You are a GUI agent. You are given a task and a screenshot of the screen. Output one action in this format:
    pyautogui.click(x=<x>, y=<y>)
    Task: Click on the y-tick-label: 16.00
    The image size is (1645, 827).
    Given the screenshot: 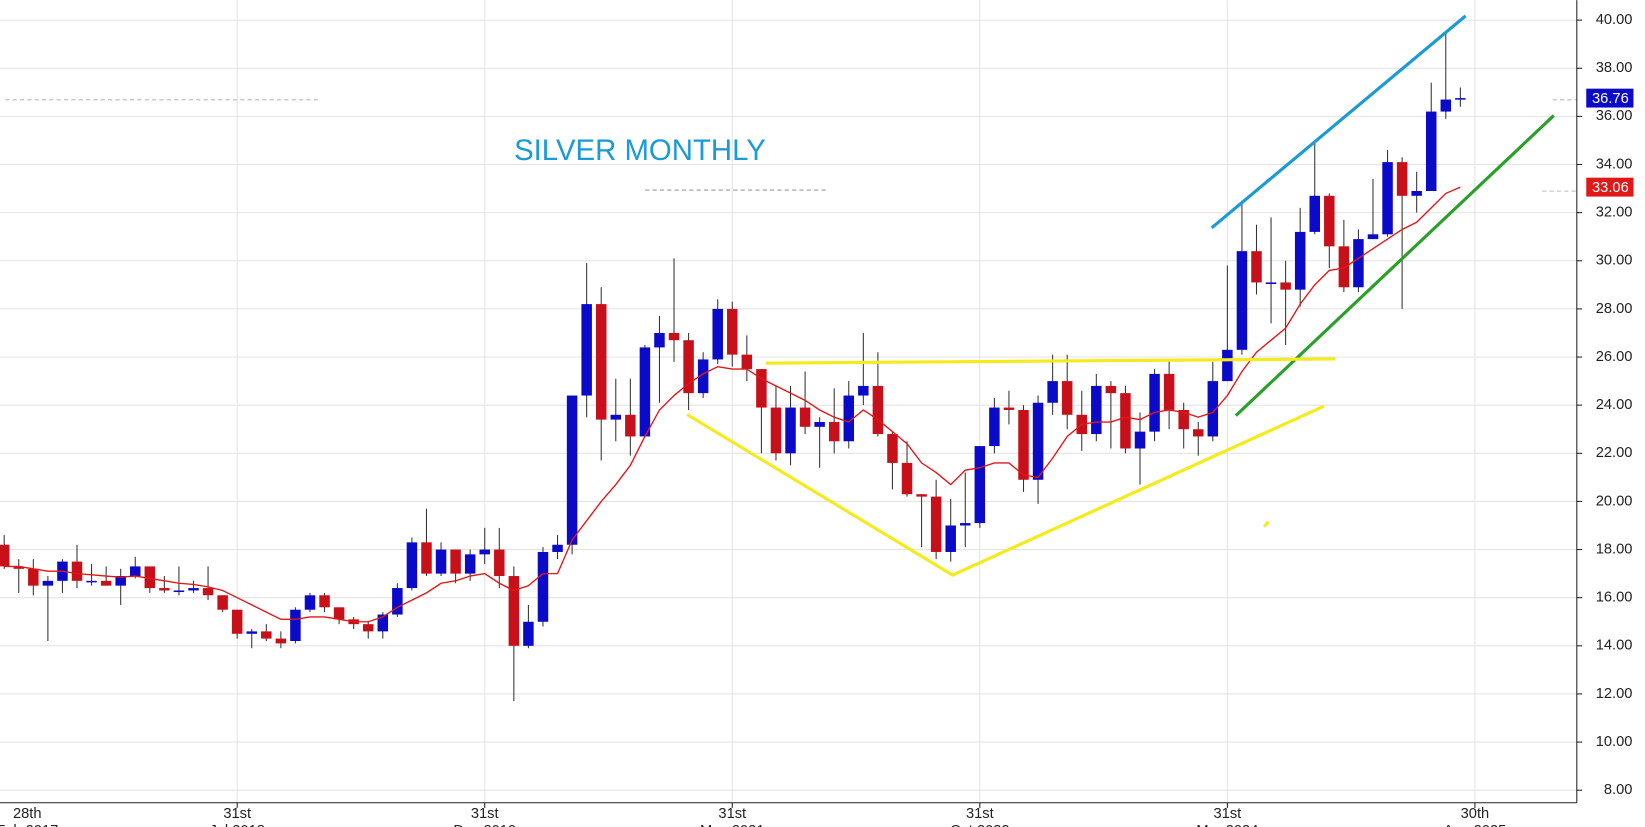 What is the action you would take?
    pyautogui.click(x=1614, y=598)
    